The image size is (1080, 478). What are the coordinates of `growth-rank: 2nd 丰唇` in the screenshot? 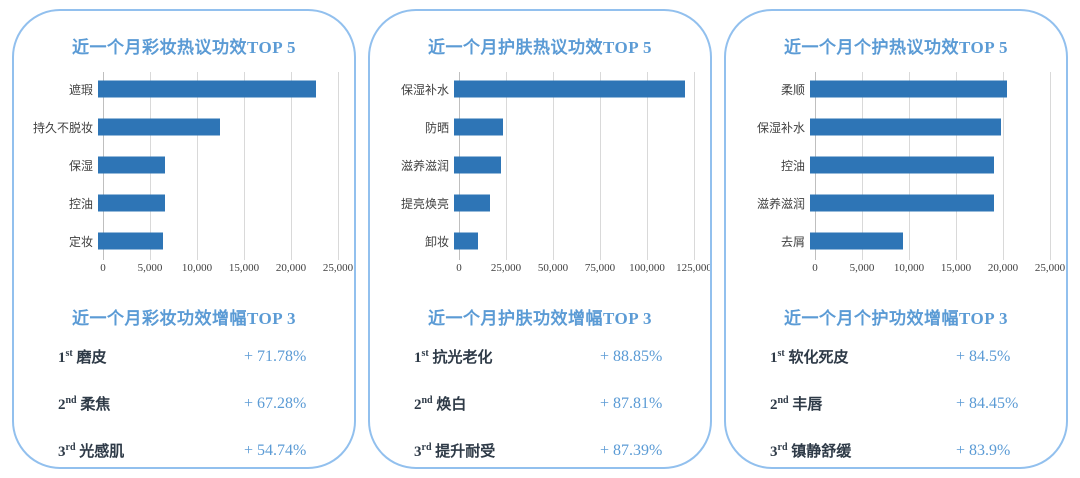 It's located at (796, 404).